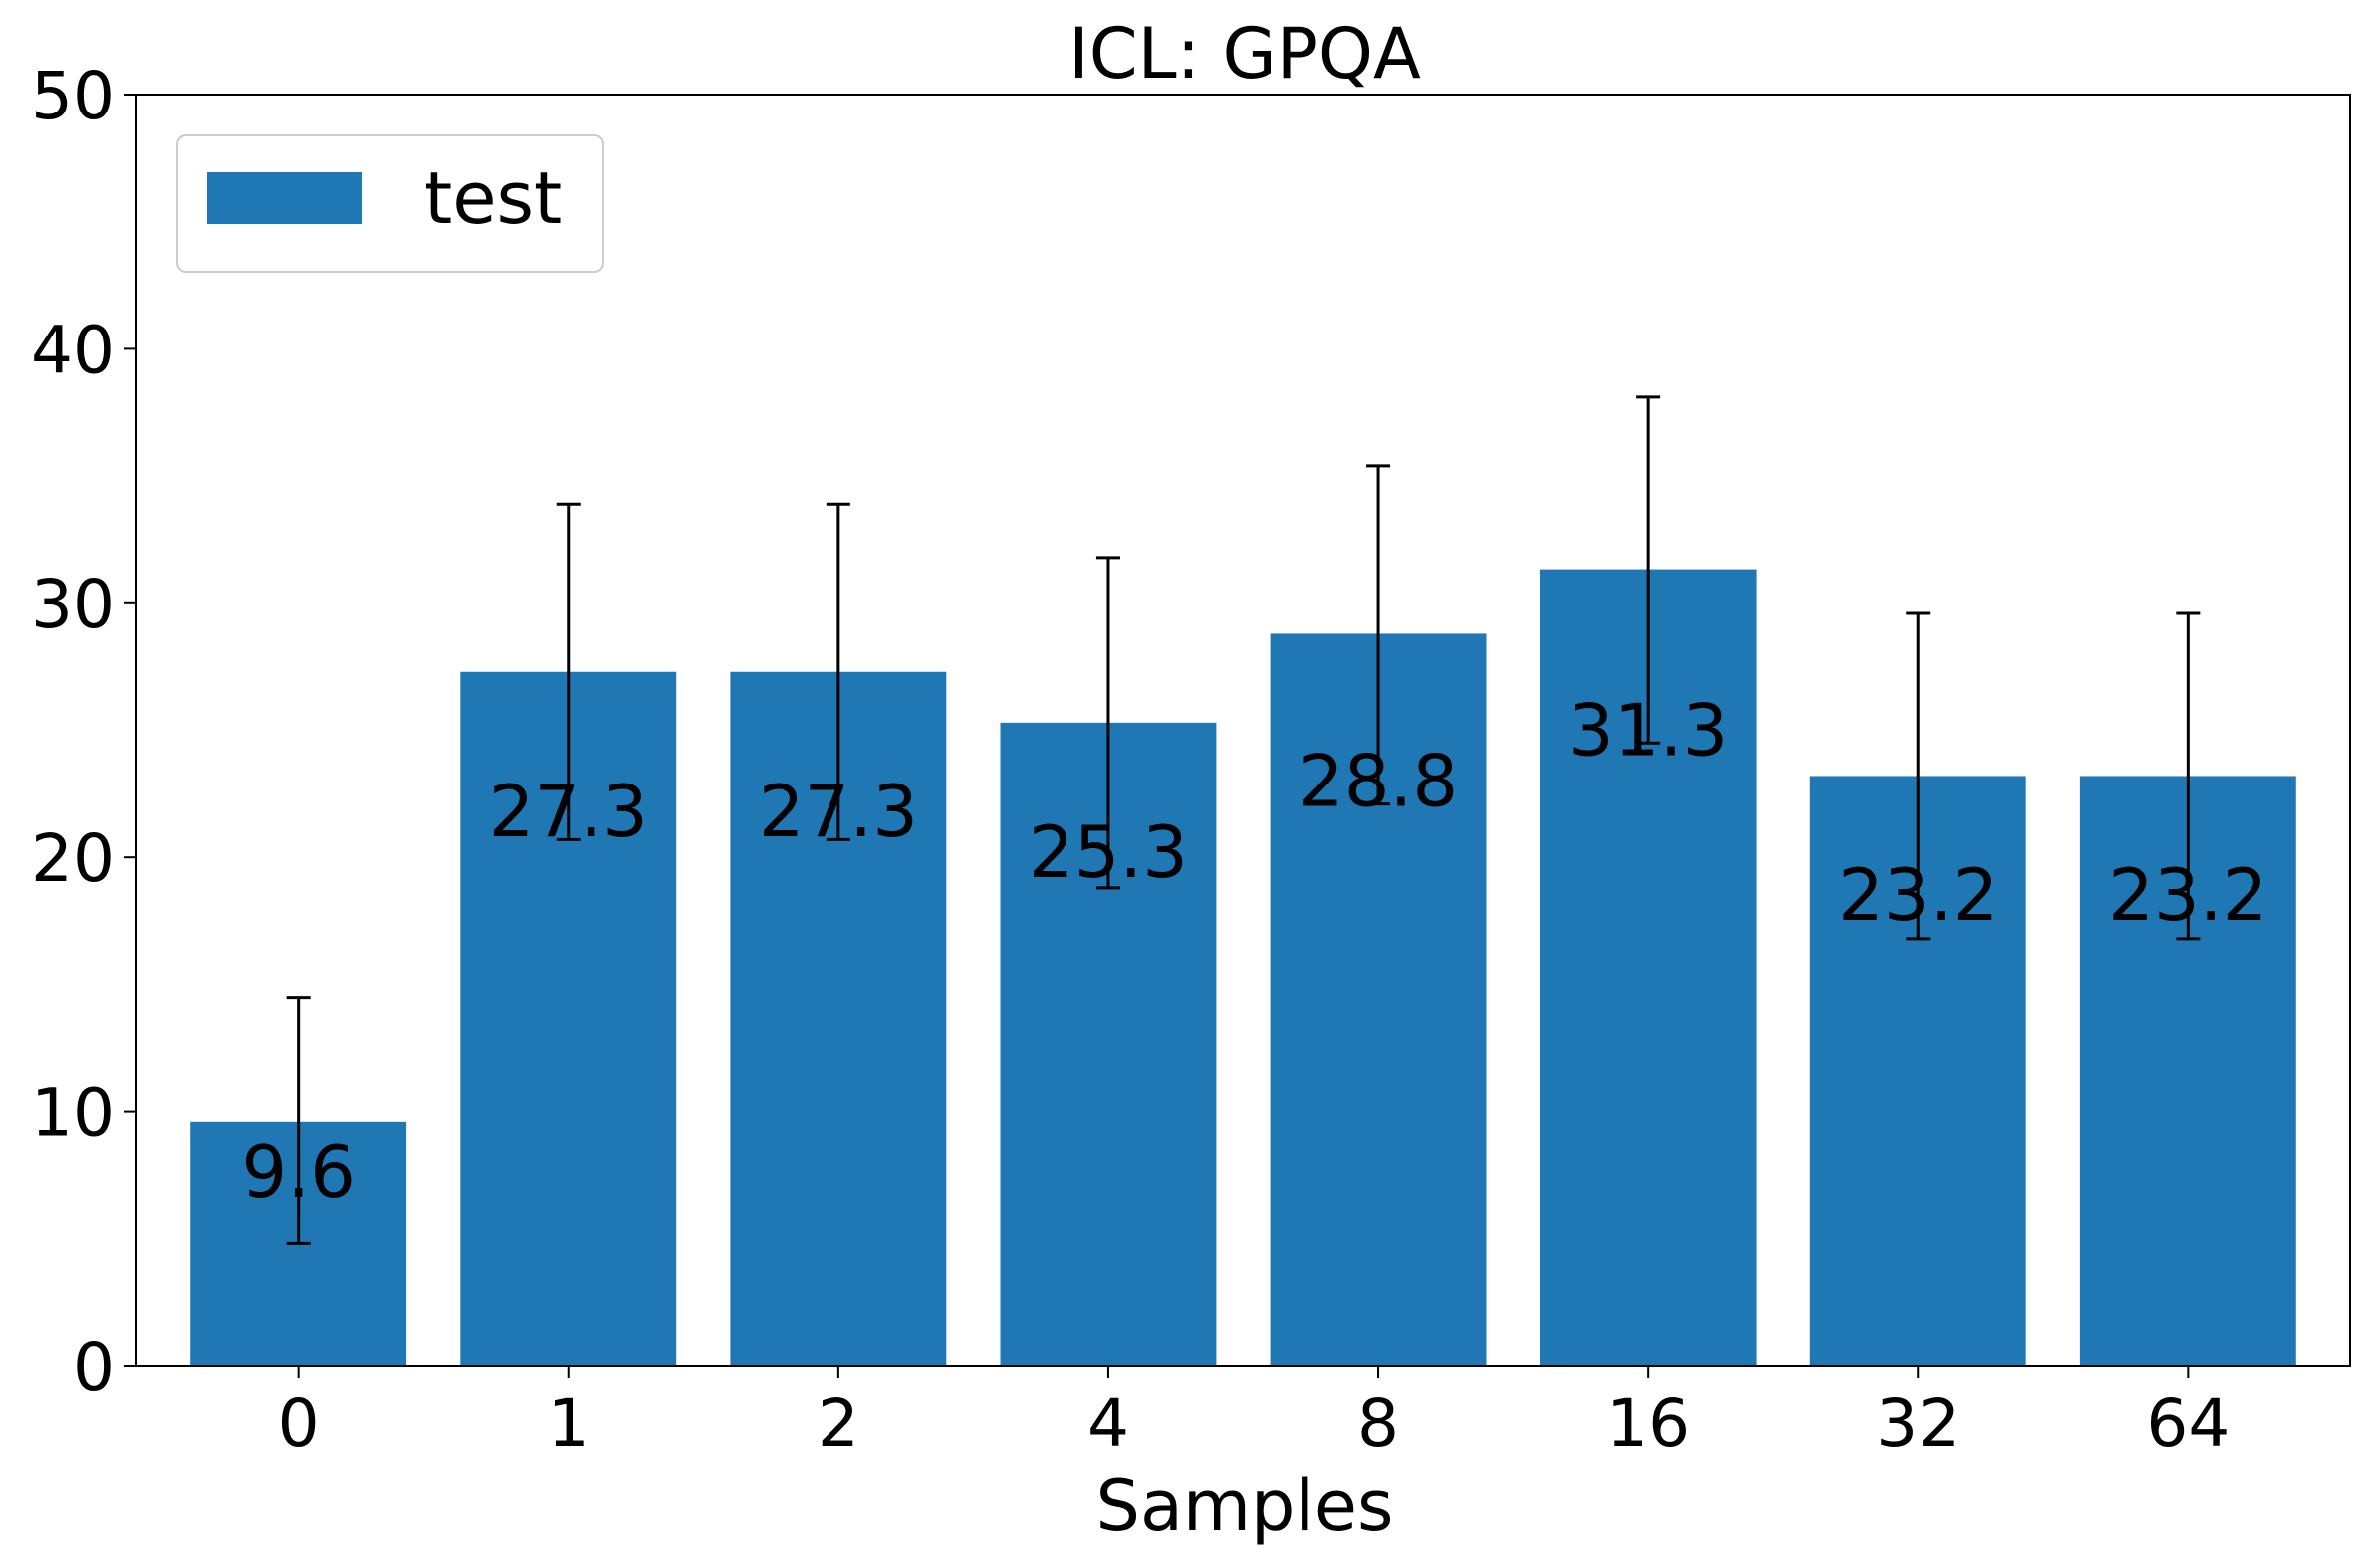  I want to click on legend-frame, so click(390, 204).